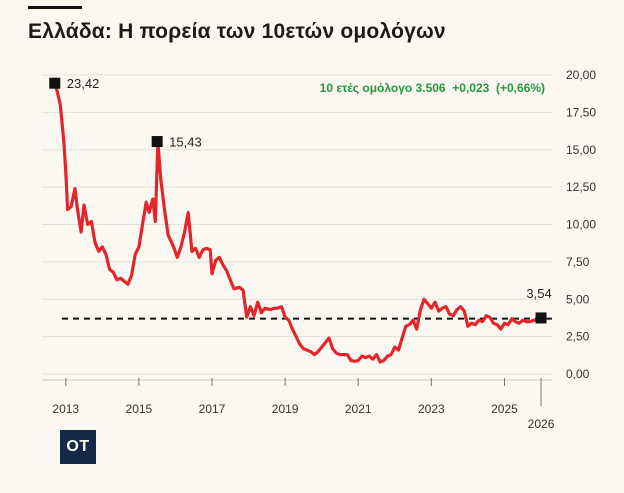 The height and width of the screenshot is (493, 624). Describe the element at coordinates (78, 447) in the screenshot. I see `ot-logo: OT` at that location.